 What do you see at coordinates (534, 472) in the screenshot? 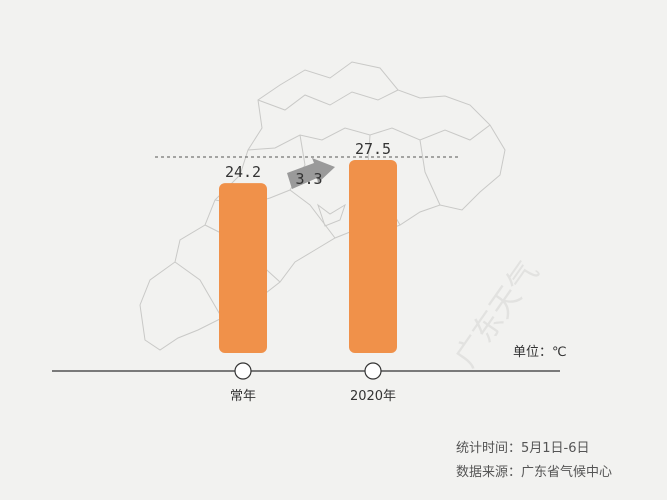
I see `footer-source: 数据来源：广东省气候中心` at bounding box center [534, 472].